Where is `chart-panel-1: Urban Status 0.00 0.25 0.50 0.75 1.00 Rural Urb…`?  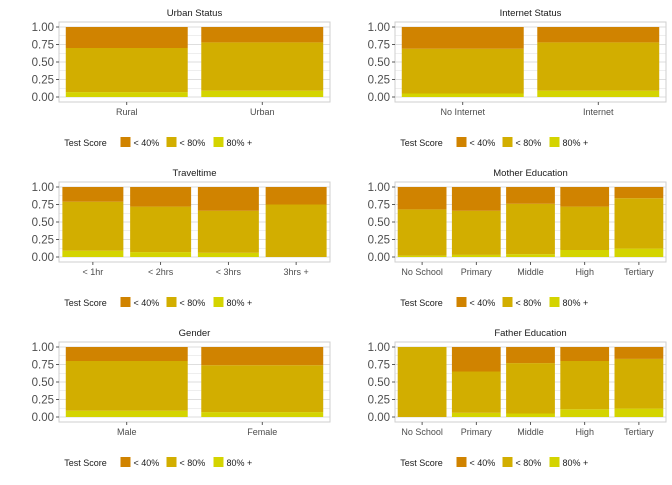
chart-panel-1: Urban Status 0.00 0.25 0.50 0.75 1.00 Rural Urb… is located at coordinates (181, 78).